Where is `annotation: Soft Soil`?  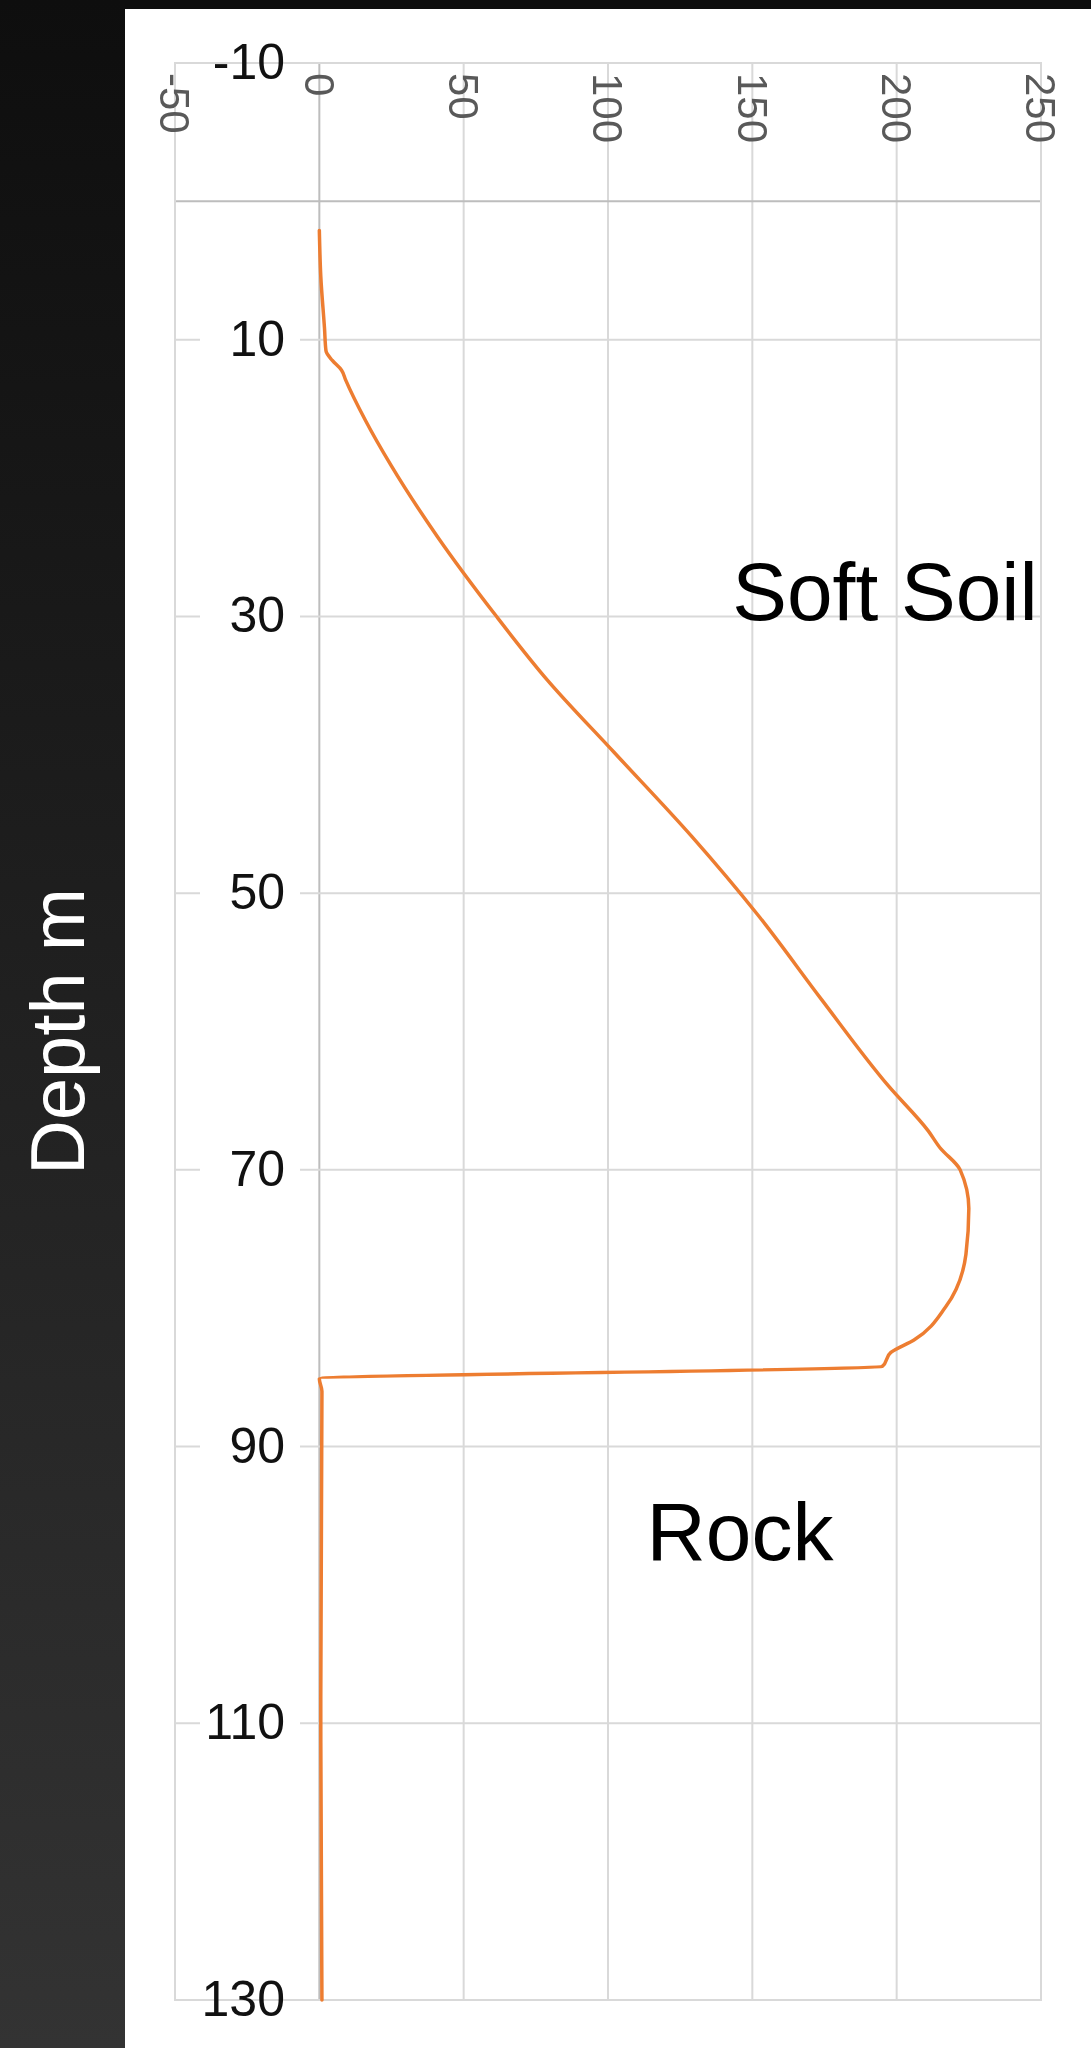
annotation: Soft Soil is located at coordinates (885, 591).